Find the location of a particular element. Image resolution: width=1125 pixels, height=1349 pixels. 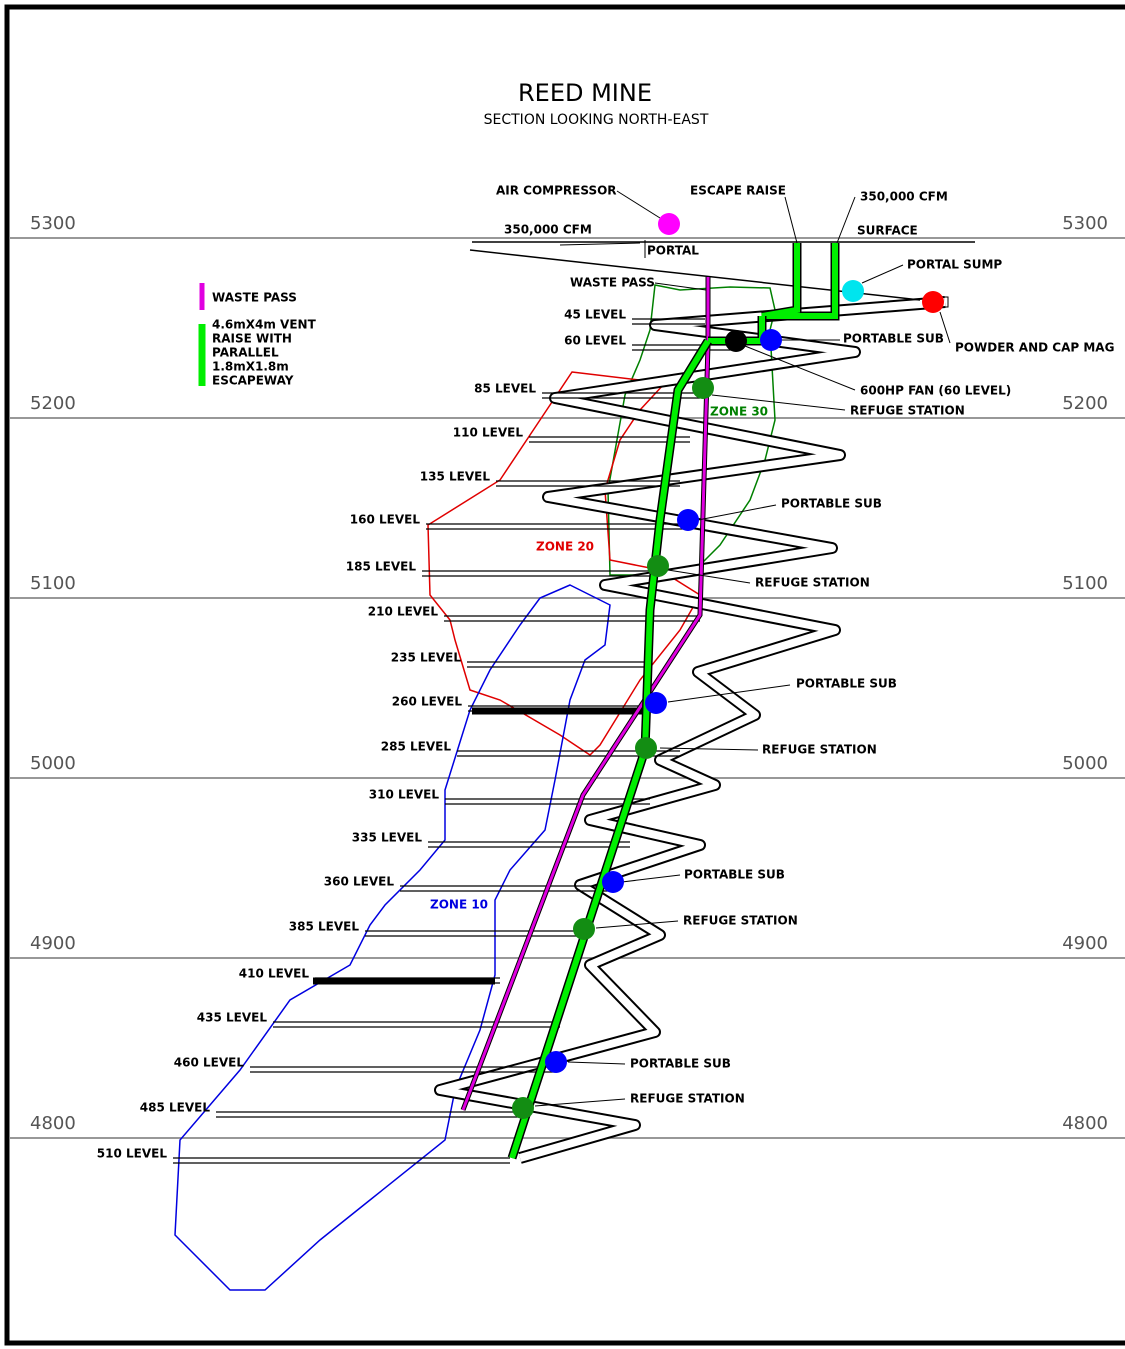

annotation: WASTE PASS is located at coordinates (612, 283).